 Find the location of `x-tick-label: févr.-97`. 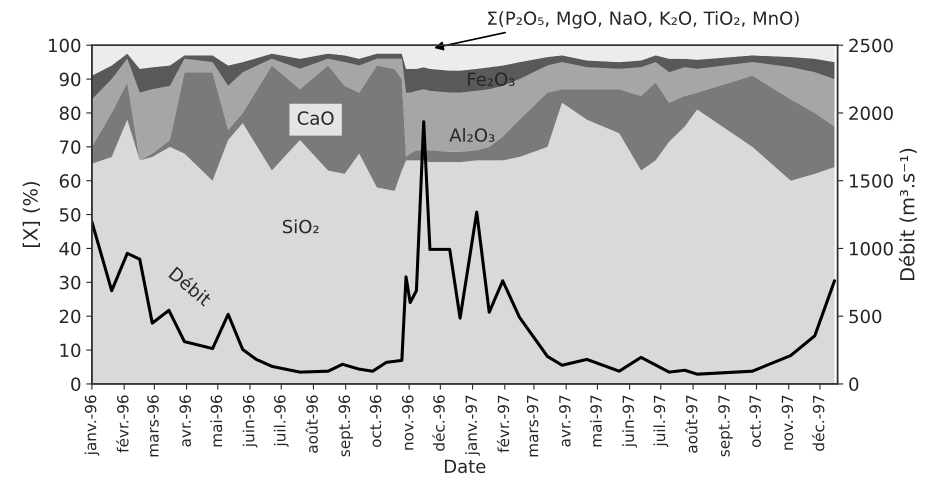

x-tick-label: févr.-97 is located at coordinates (503, 424).